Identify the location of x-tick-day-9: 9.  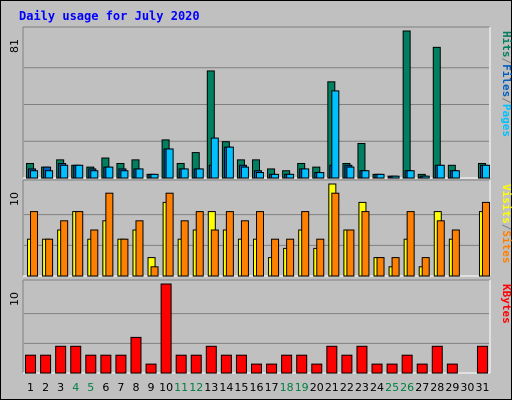
(151, 387).